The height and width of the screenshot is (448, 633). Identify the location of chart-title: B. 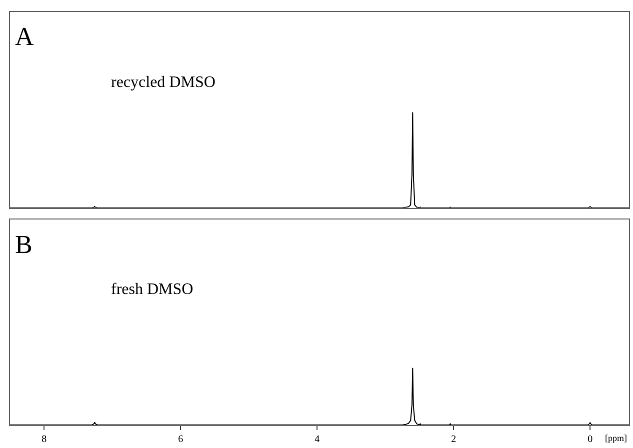
(23, 244).